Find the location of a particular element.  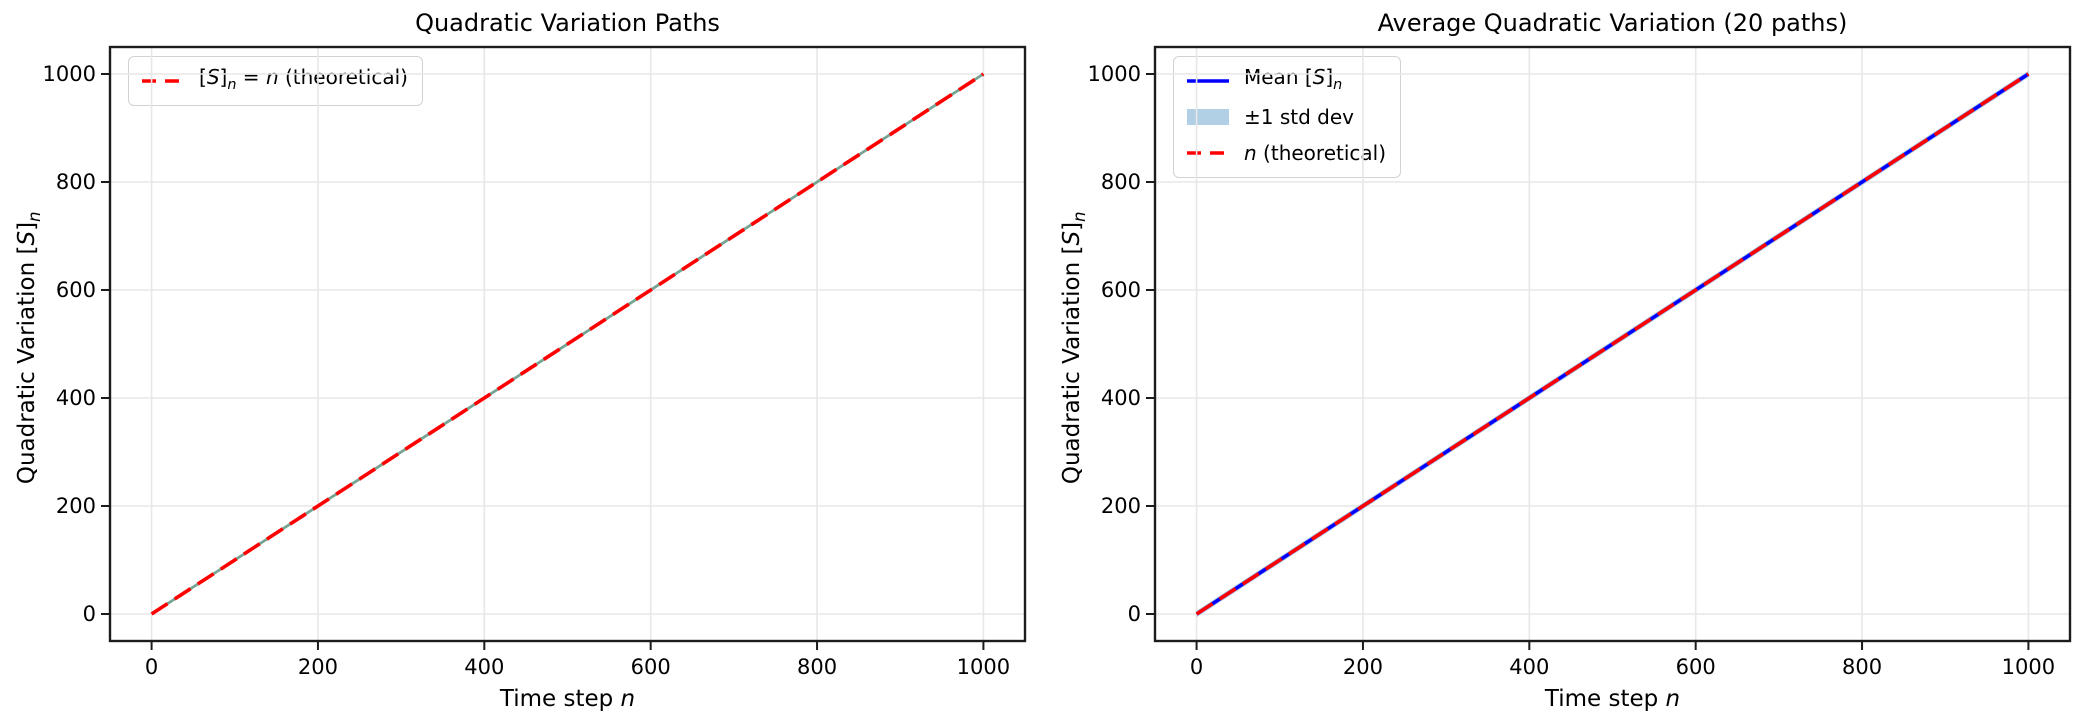

legend-entry-theoretical: [S]n = n (theoretical) is located at coordinates (274, 81).